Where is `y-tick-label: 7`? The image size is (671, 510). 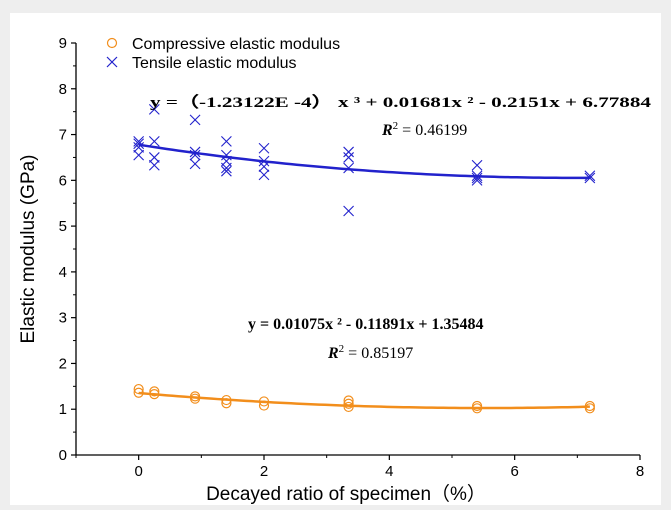
y-tick-label: 7 is located at coordinates (63, 135).